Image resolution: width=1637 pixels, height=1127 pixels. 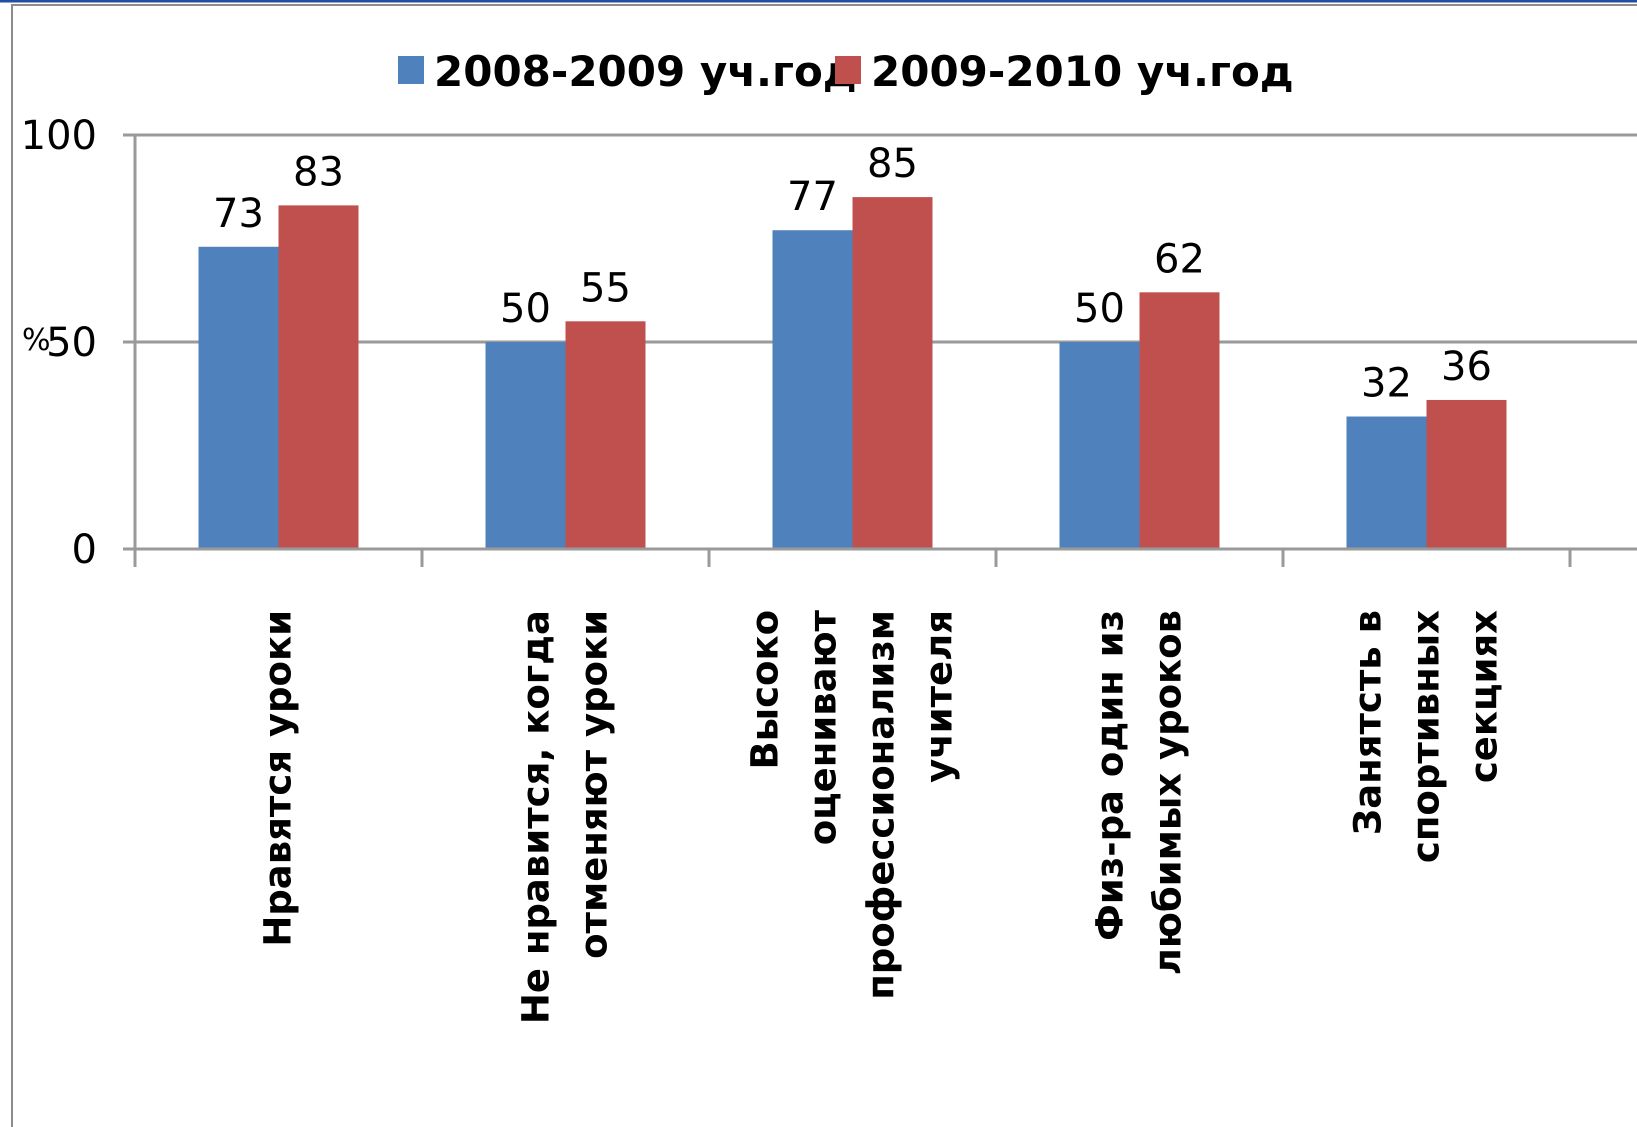 I want to click on bar-series2-cat1, so click(x=318, y=377).